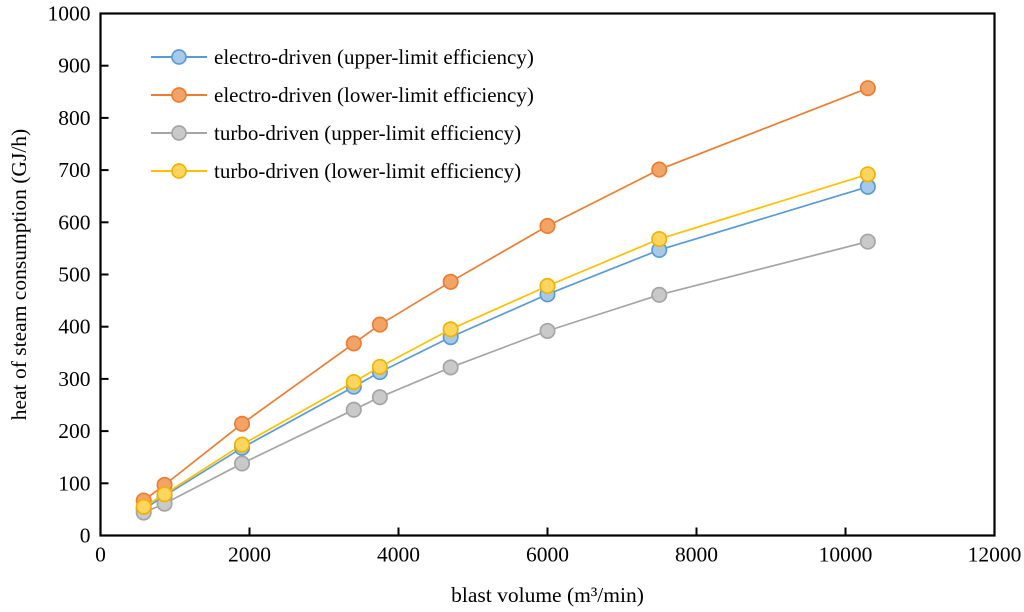 The image size is (1024, 612). Describe the element at coordinates (19, 274) in the screenshot. I see `y-axis-title: heat of steam consumption (GJ/h)` at that location.